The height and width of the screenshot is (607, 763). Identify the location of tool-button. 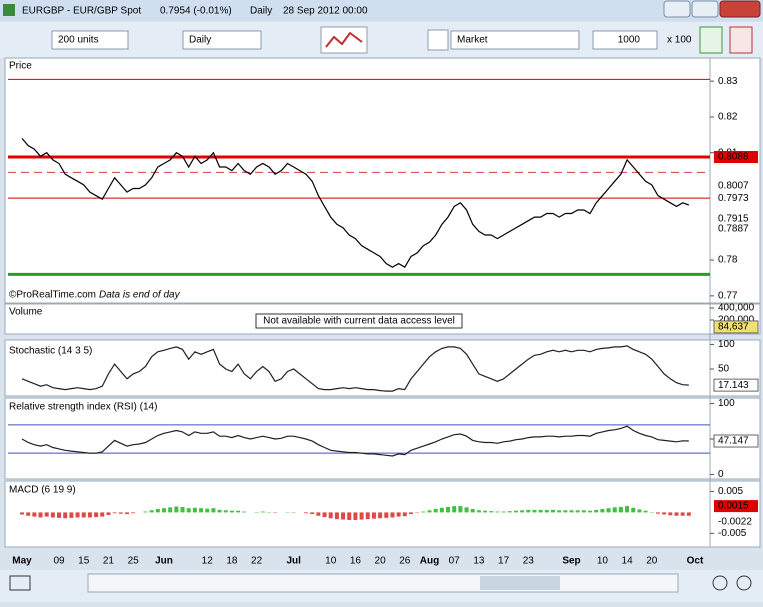
(438, 40).